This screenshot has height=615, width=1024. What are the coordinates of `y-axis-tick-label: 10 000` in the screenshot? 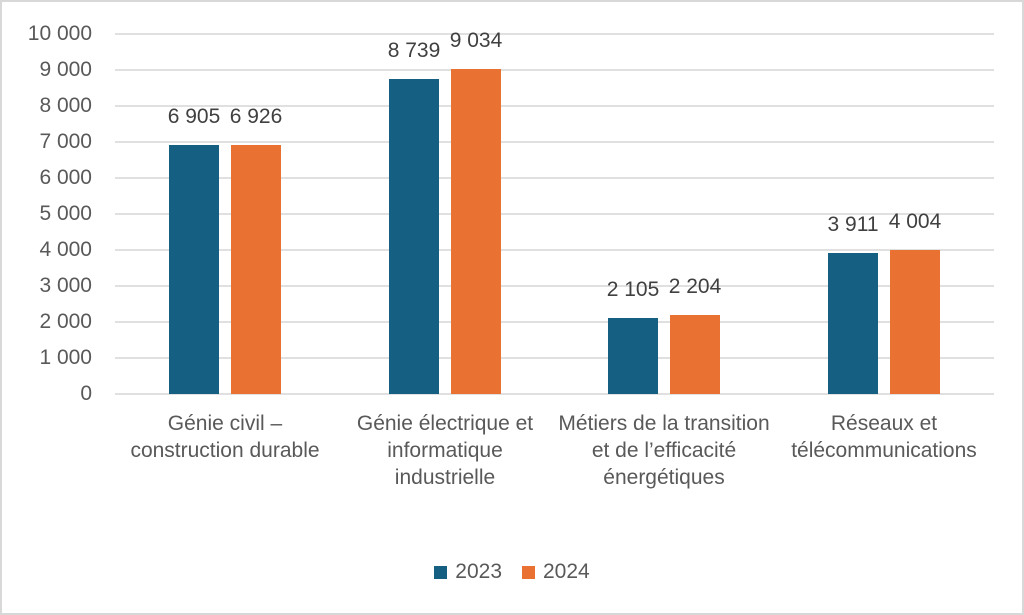 It's located at (59, 33).